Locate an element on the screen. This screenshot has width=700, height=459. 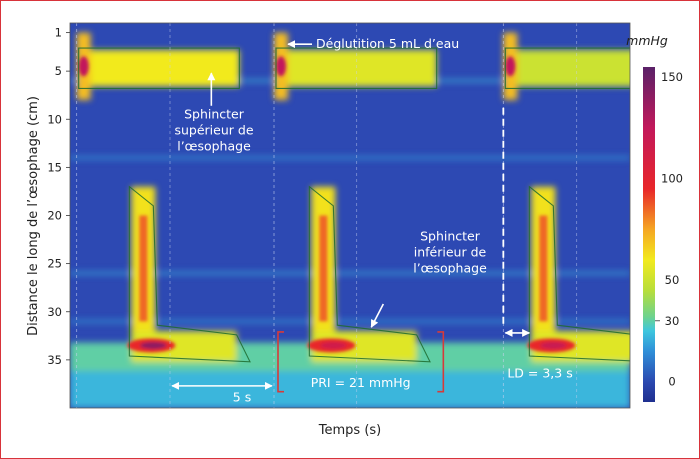
iri-label: PRI = 21 mmHg is located at coordinates (361, 382).